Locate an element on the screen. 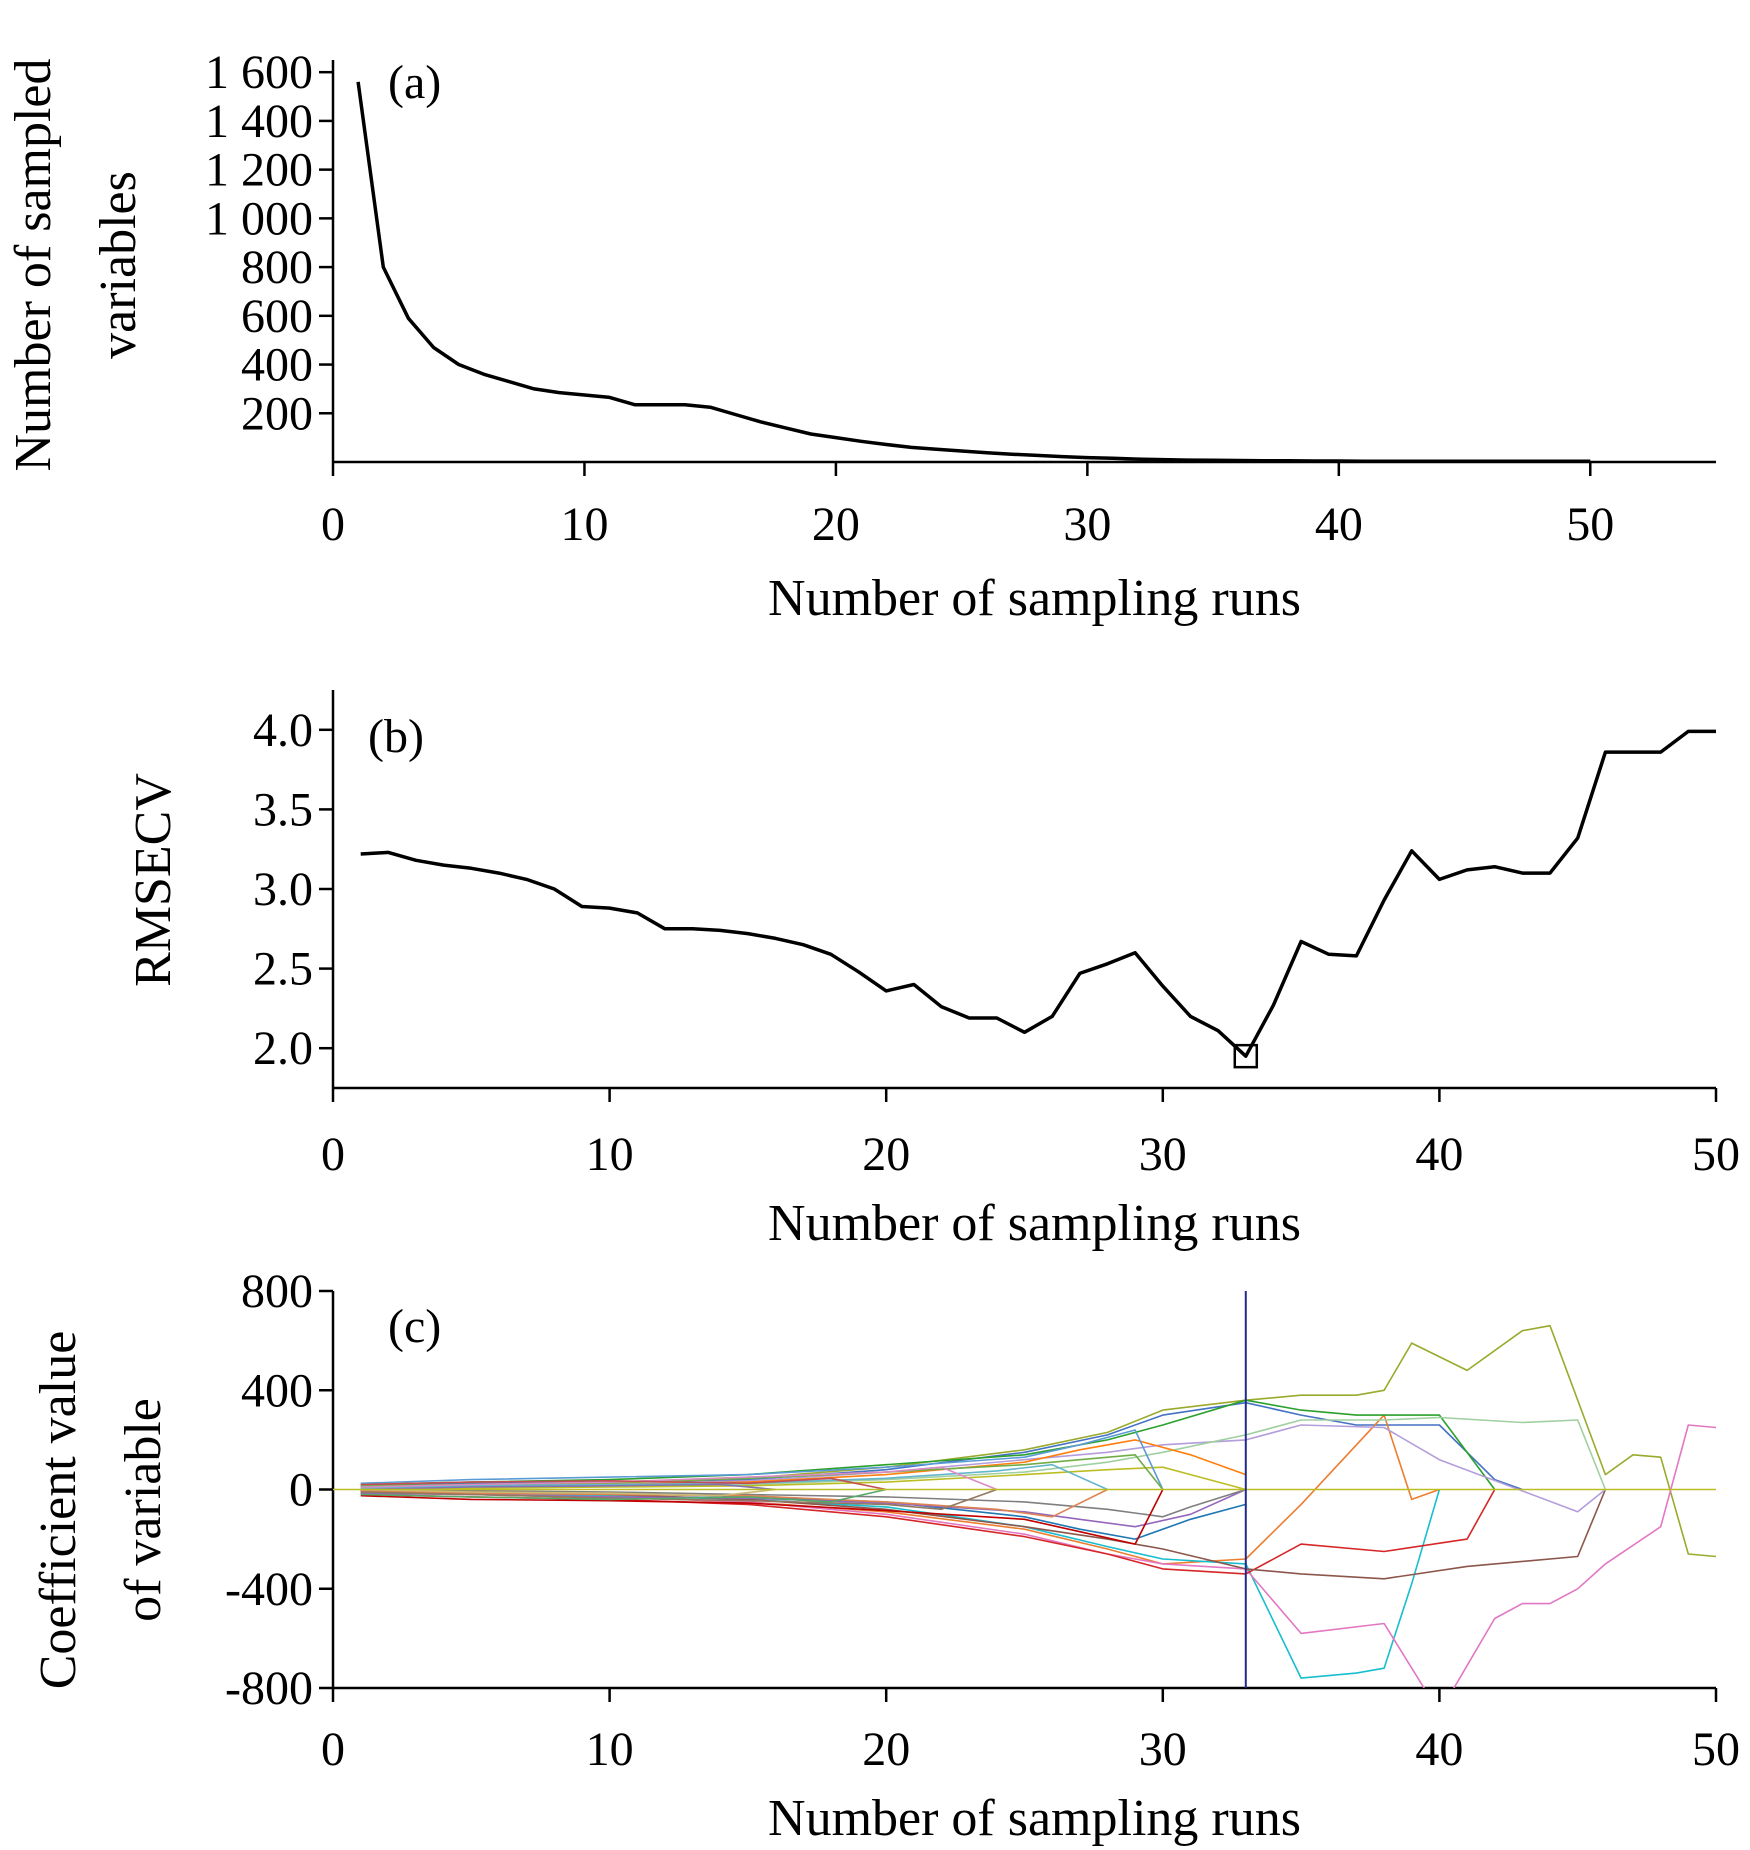 This screenshot has height=1850, width=1750. y-axis-label: Number of sampled is located at coordinates (33, 264).